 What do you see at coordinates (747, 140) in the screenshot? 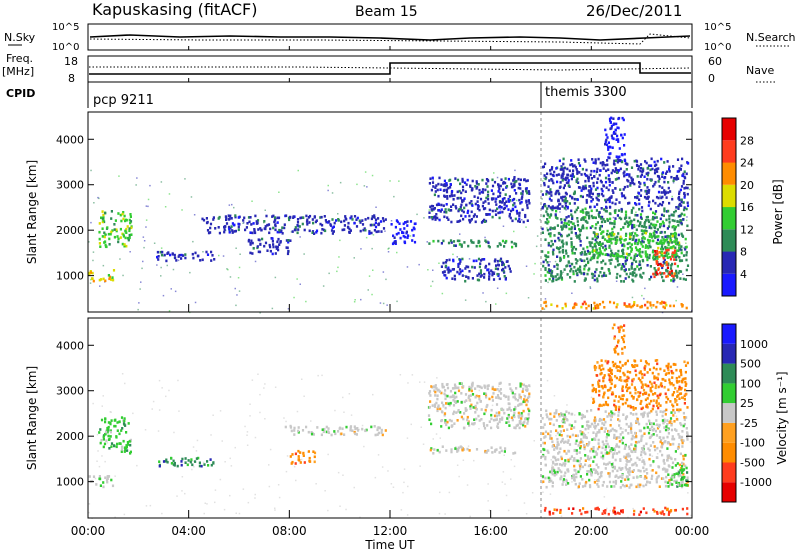
I see `power-colorbar-tick: 28` at bounding box center [747, 140].